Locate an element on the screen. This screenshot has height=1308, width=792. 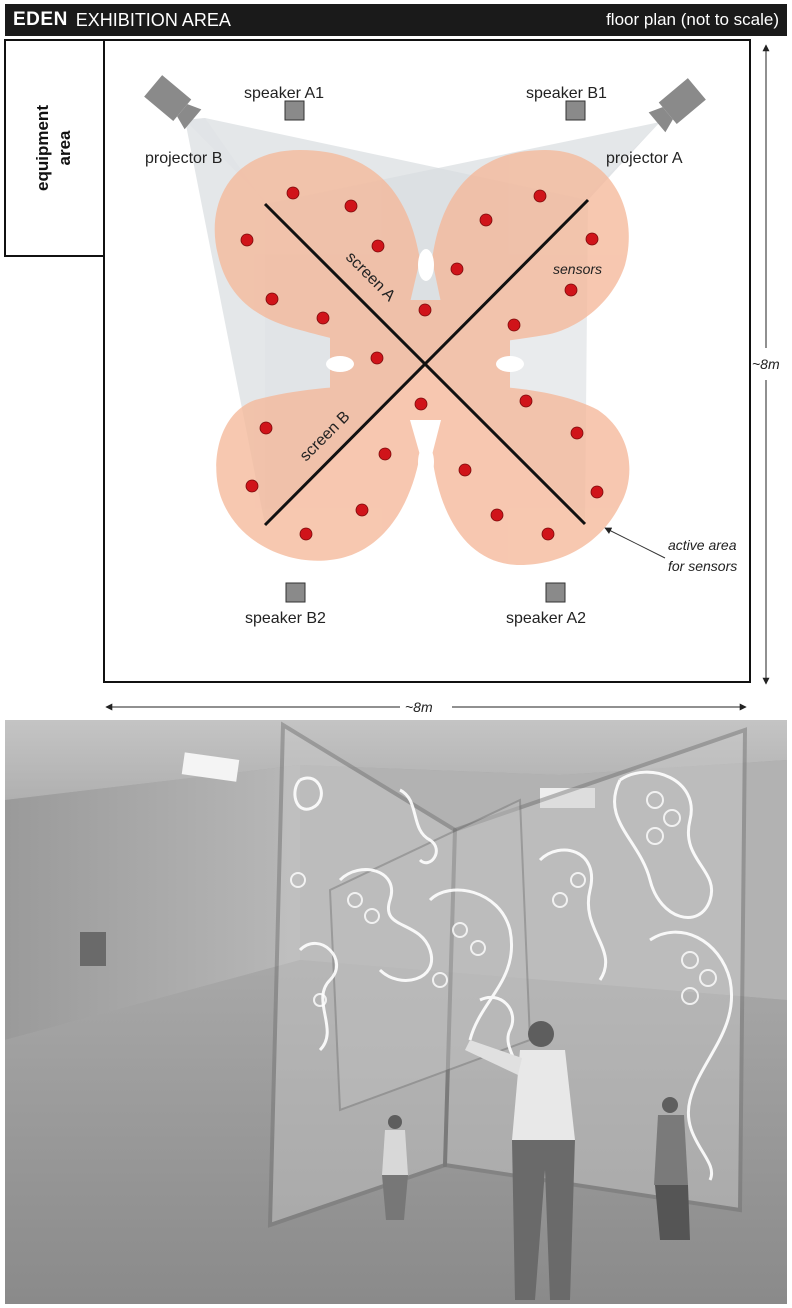
speaker-a1-label: speaker A1 is located at coordinates (284, 93).